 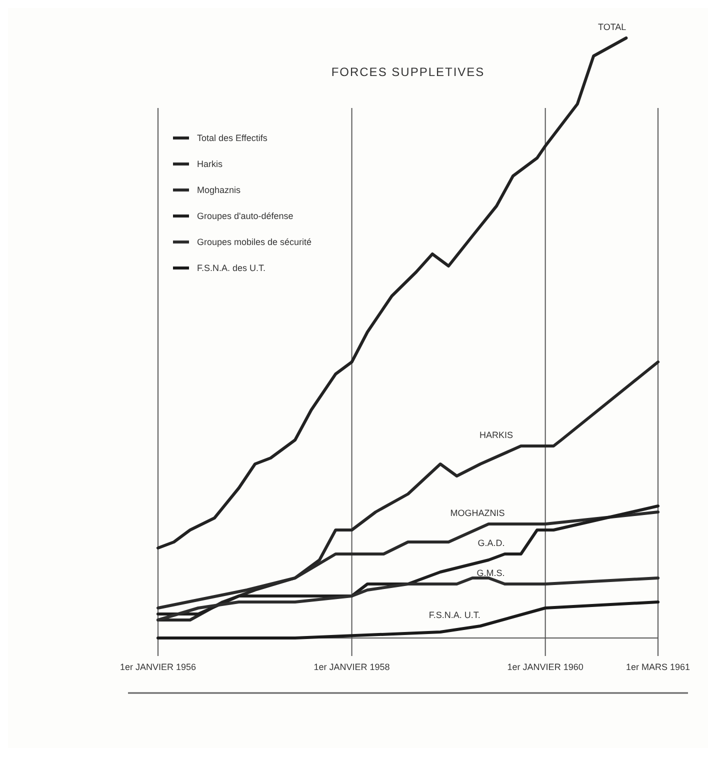 I want to click on legend-label: F.S.N.A. des U.T., so click(x=231, y=268).